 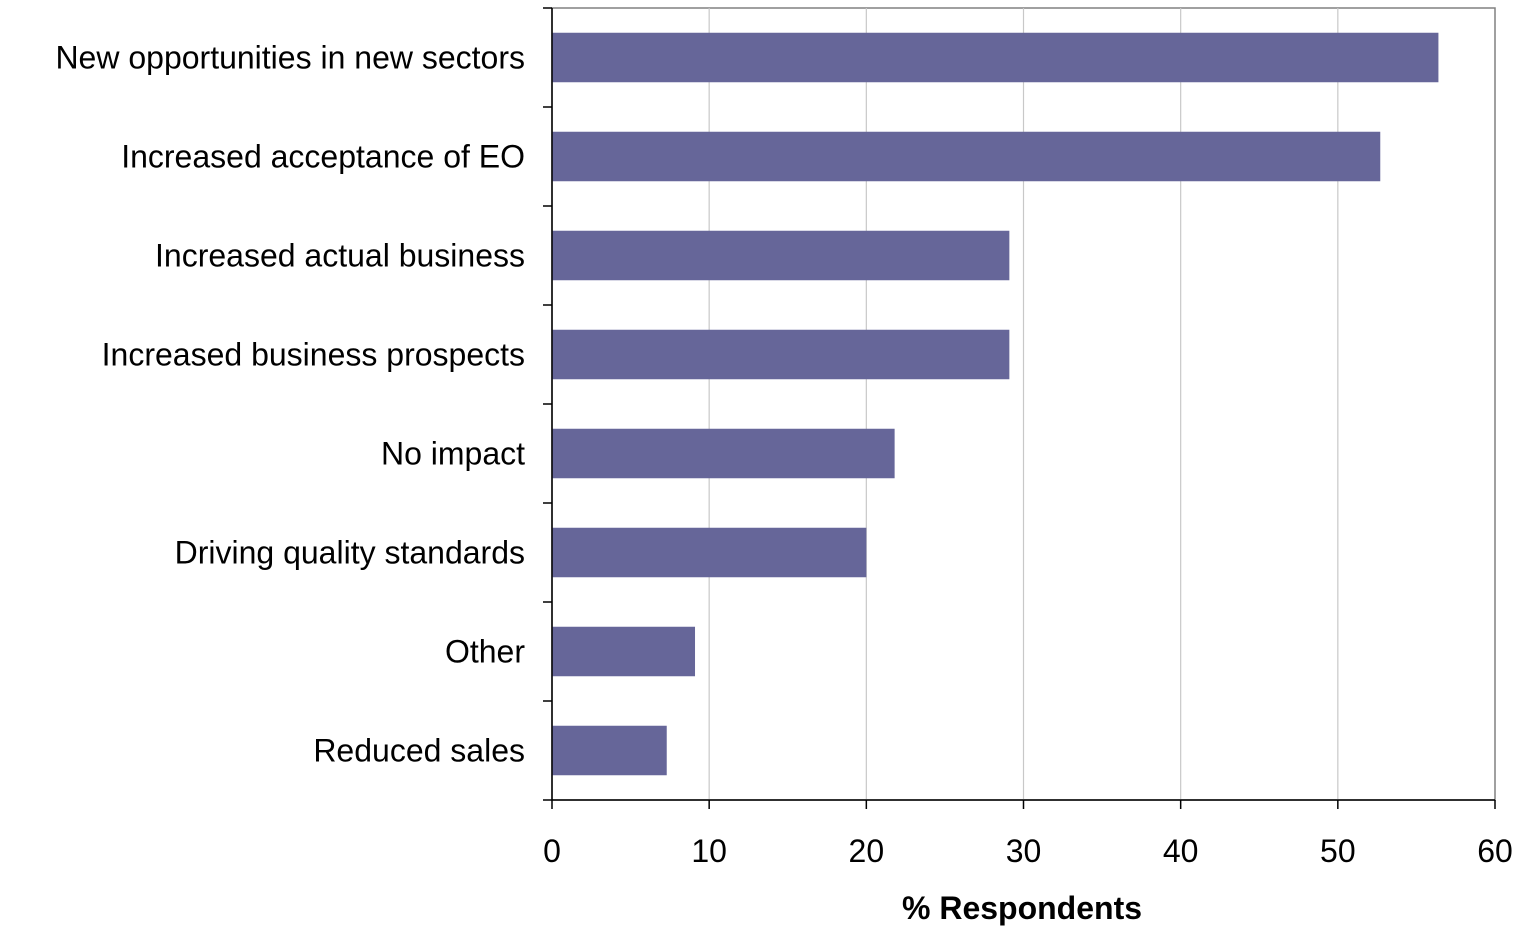 I want to click on category-label: New opportunities in new sectors, so click(x=290, y=58).